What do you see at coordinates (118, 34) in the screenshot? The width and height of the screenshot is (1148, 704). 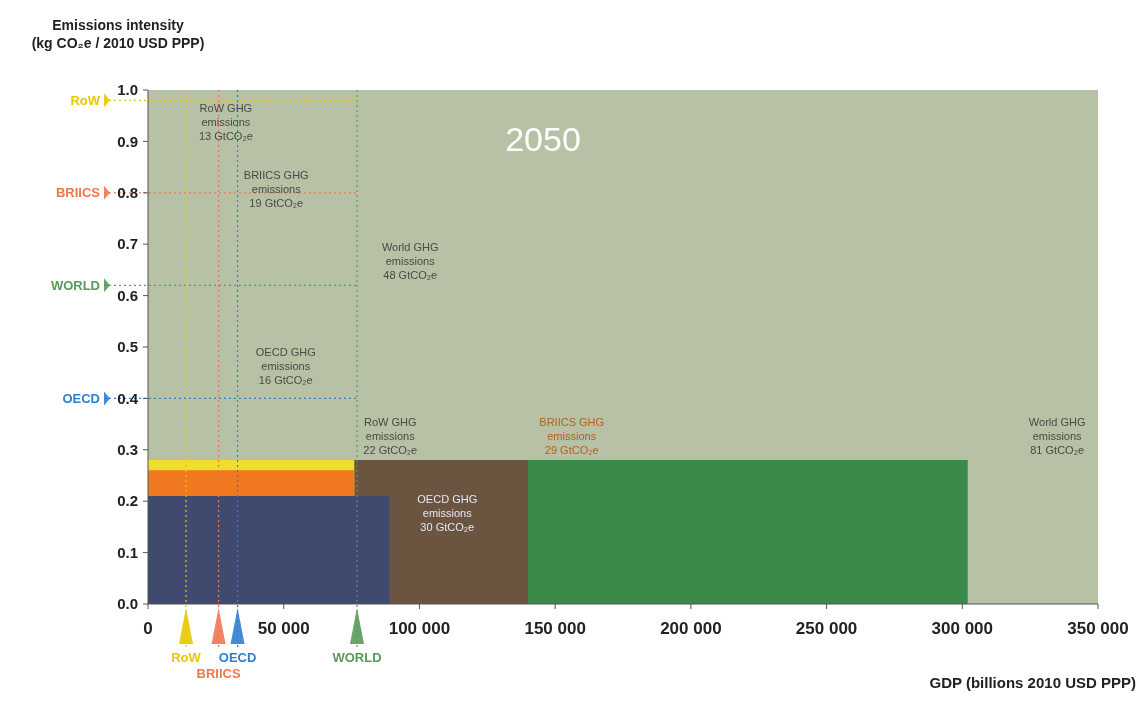 I see `y-axis-title: Emissions intensity (kg CO₂e / 2010 USD PPP)` at bounding box center [118, 34].